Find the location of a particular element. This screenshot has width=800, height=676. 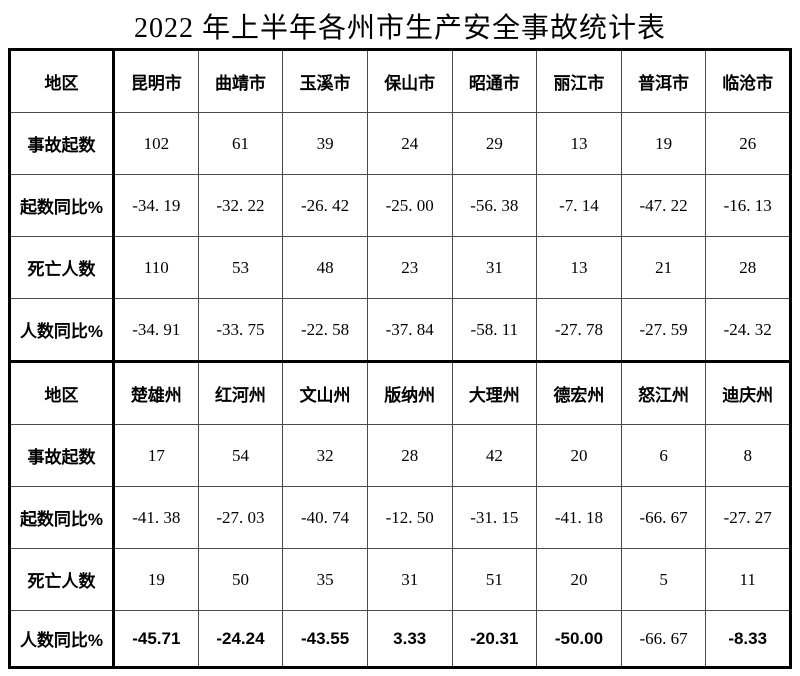

value-cell: 6 is located at coordinates (663, 455).